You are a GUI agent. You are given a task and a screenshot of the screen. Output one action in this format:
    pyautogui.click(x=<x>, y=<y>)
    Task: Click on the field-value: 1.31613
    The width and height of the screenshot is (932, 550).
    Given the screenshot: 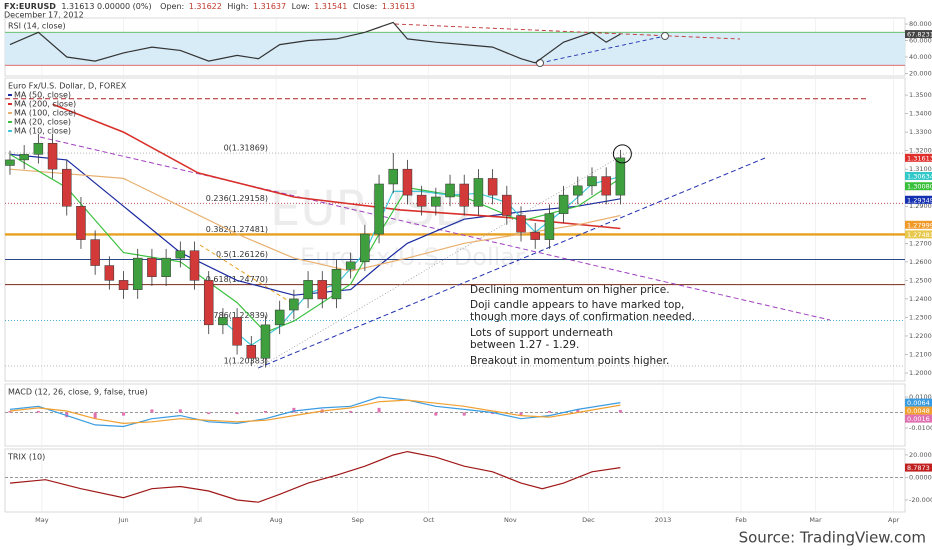 What is the action you would take?
    pyautogui.click(x=398, y=6)
    